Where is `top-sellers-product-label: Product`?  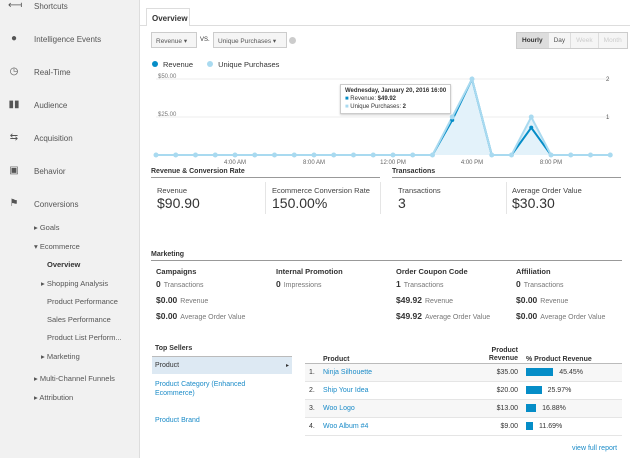 top-sellers-product-label: Product is located at coordinates (167, 365).